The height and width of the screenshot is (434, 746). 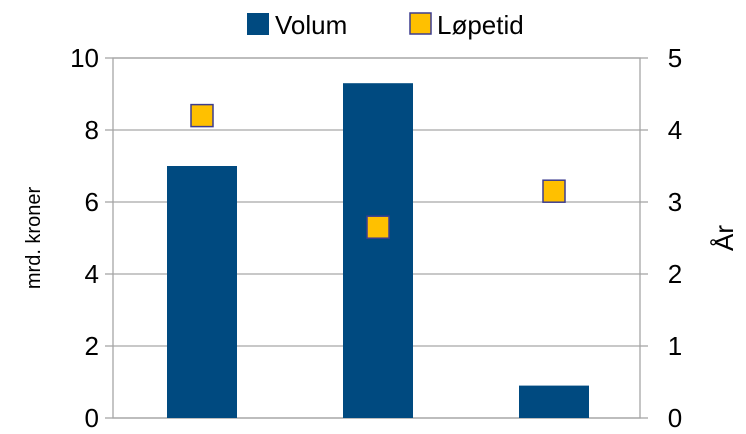 What do you see at coordinates (385, 25) in the screenshot?
I see `legend: Volum Løpetid` at bounding box center [385, 25].